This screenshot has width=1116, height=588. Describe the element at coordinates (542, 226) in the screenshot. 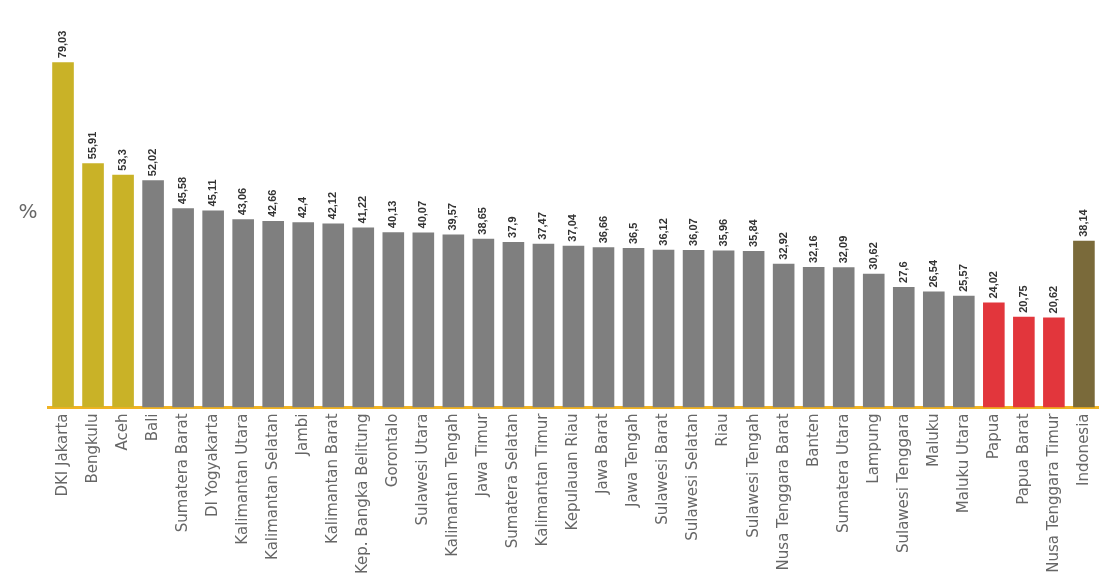

I see `data-label: 37,47` at that location.